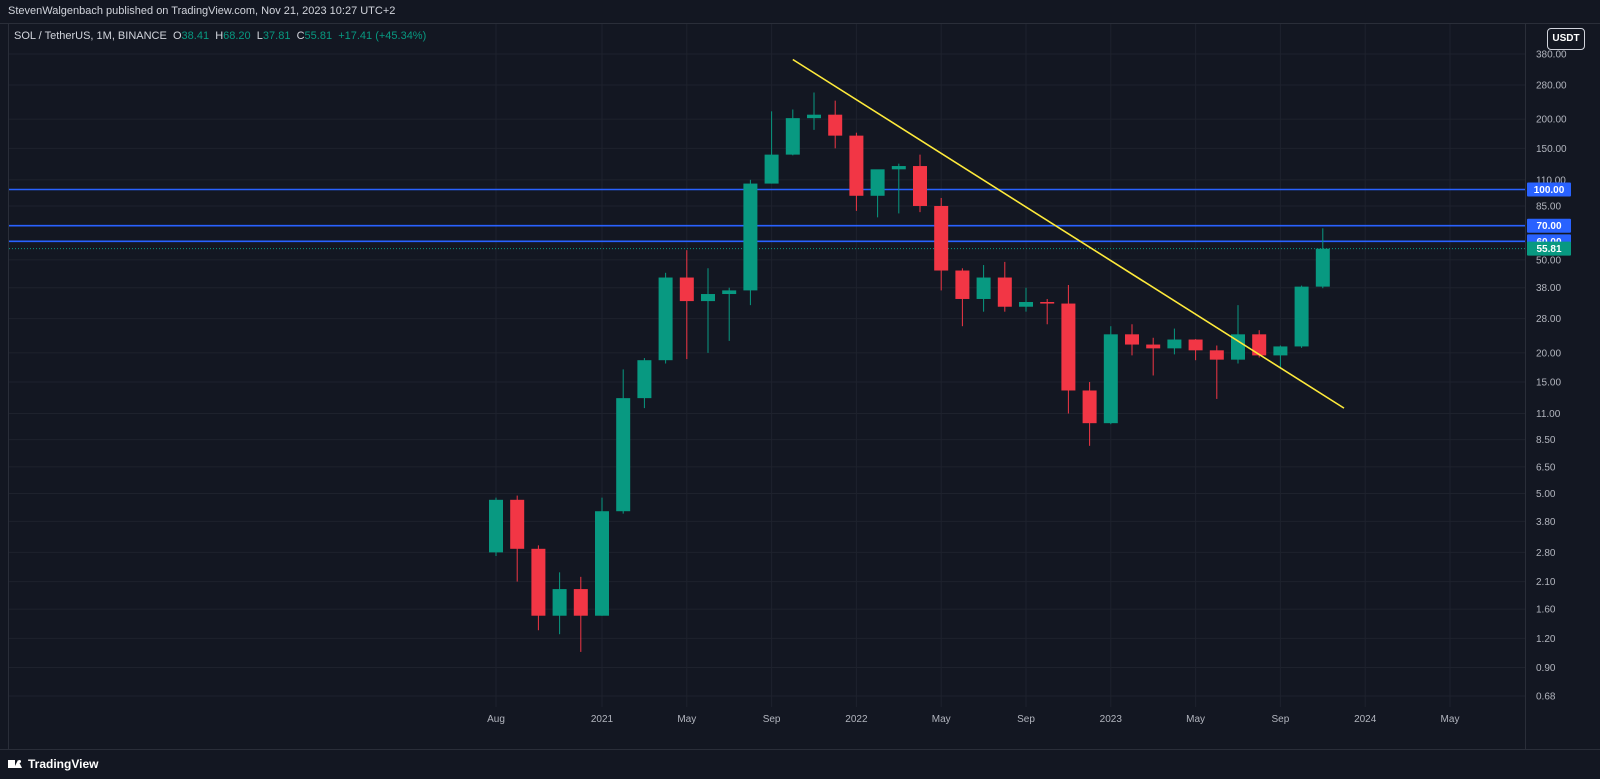  I want to click on y-tick-label: 3.80, so click(1546, 522).